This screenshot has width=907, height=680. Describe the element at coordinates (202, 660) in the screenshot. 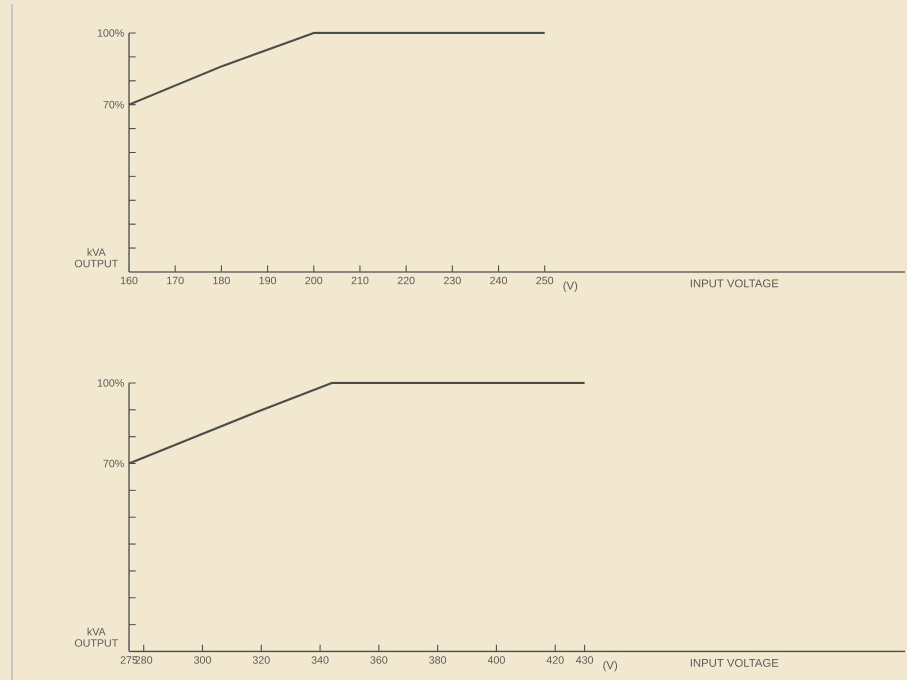

I see `x-tick-label: 300` at that location.